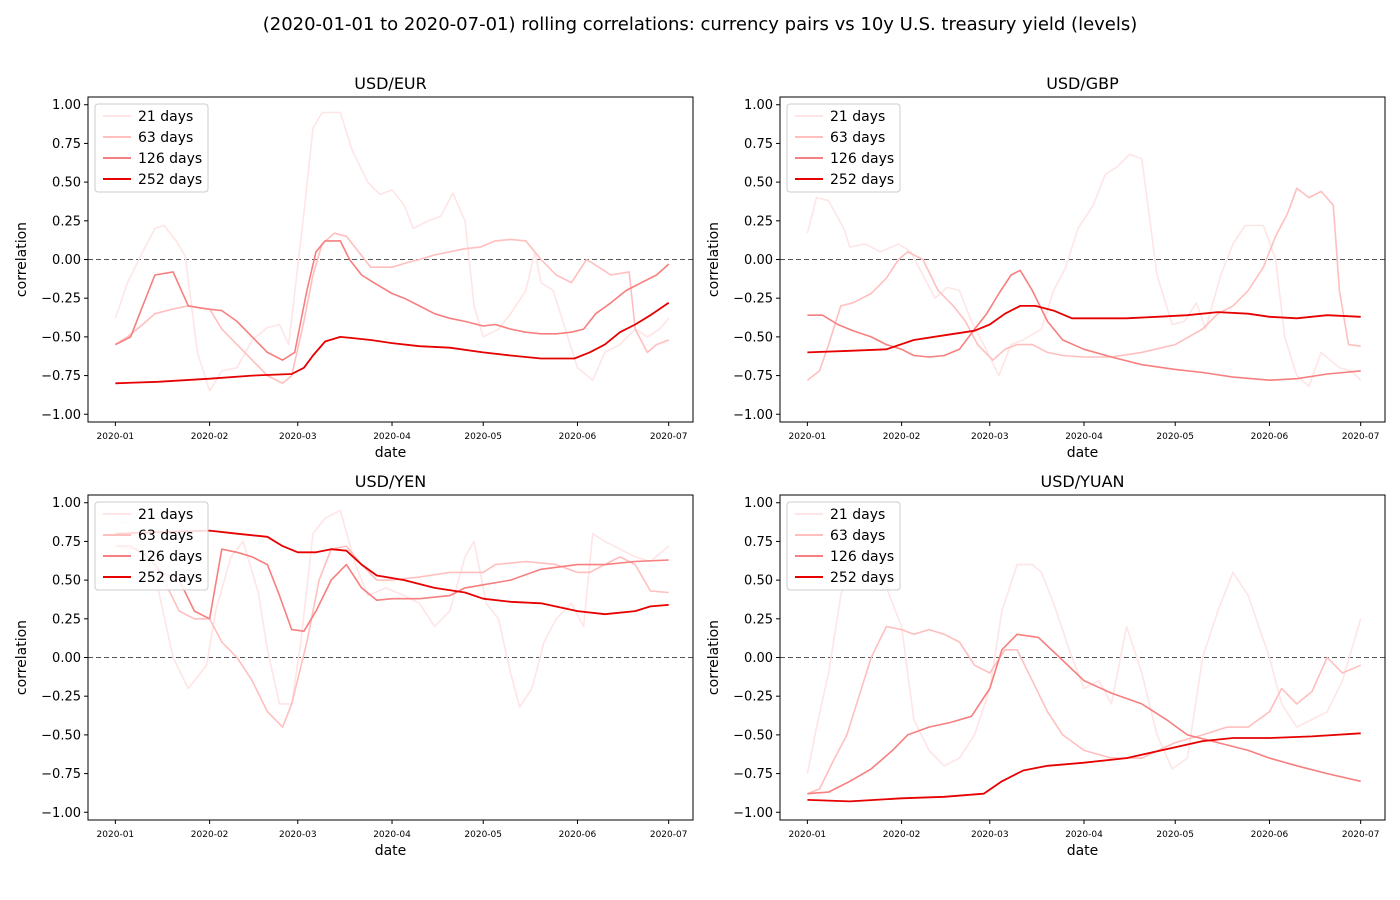 The image size is (1400, 900). Describe the element at coordinates (1083, 481) in the screenshot. I see `subplot-title: USD/YUAN` at that location.